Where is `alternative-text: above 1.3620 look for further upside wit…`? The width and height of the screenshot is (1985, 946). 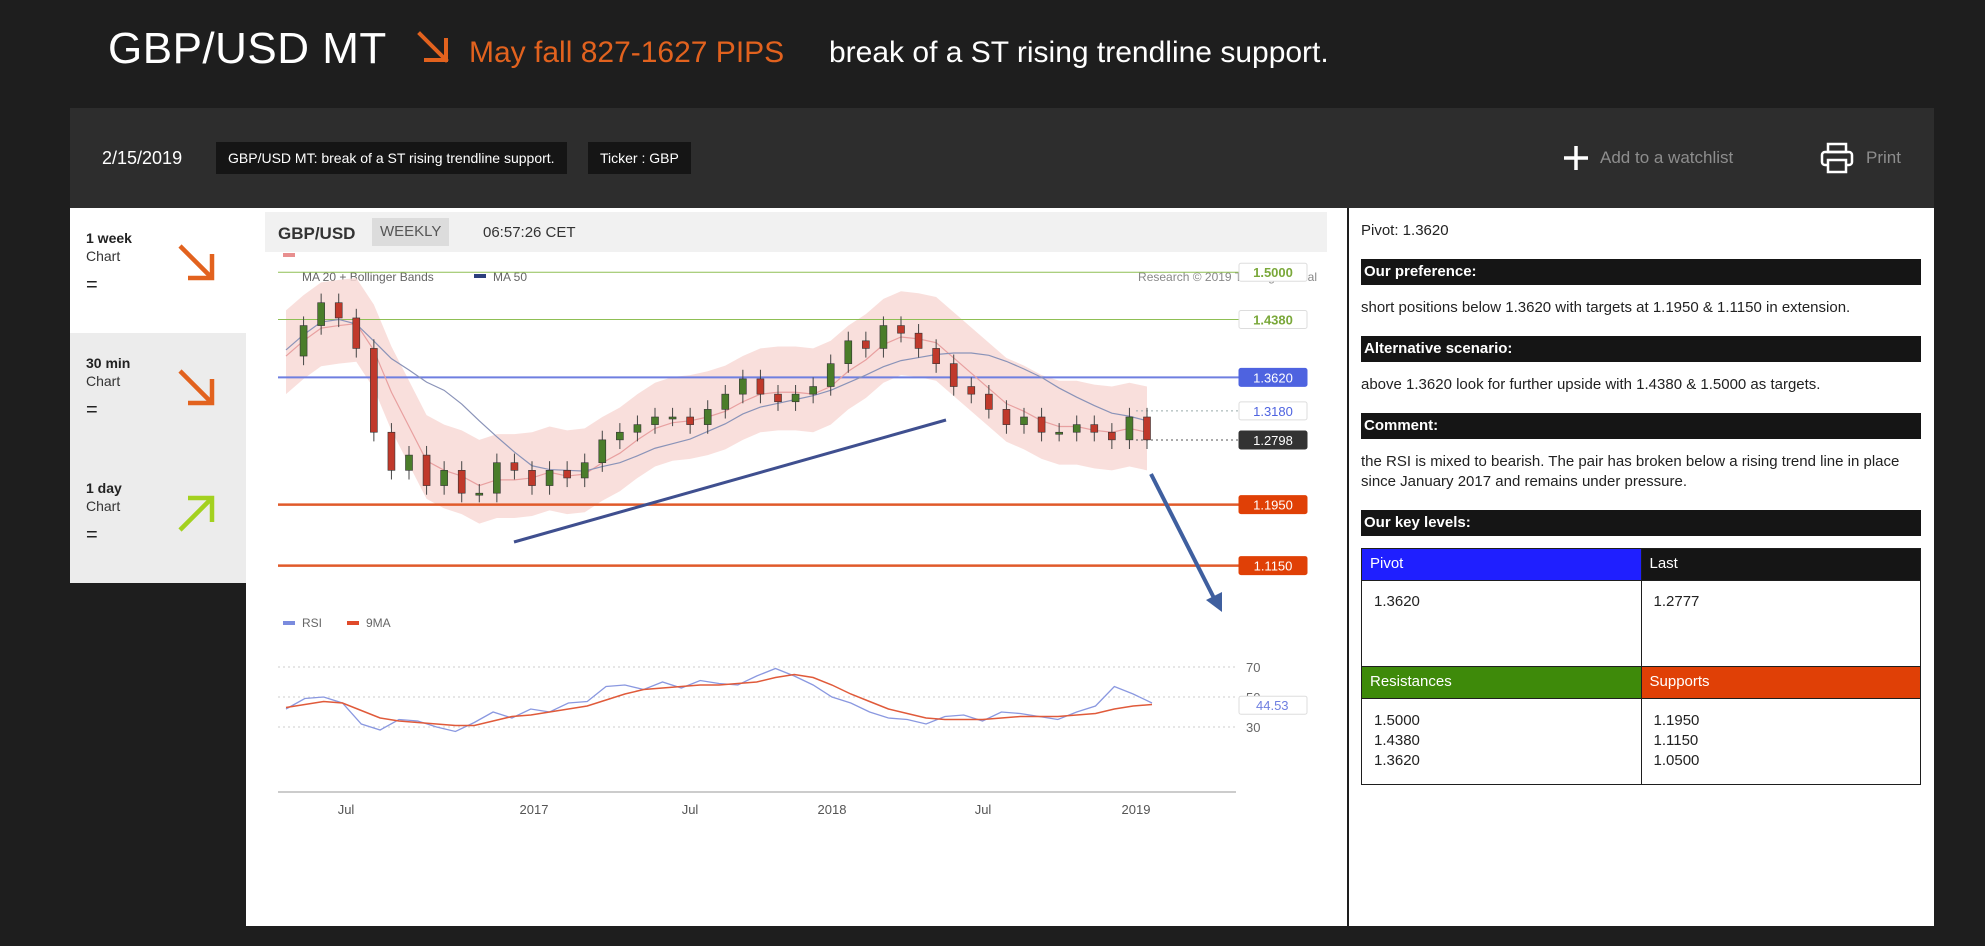 alternative-text: above 1.3620 look for further upside wit… is located at coordinates (1591, 384).